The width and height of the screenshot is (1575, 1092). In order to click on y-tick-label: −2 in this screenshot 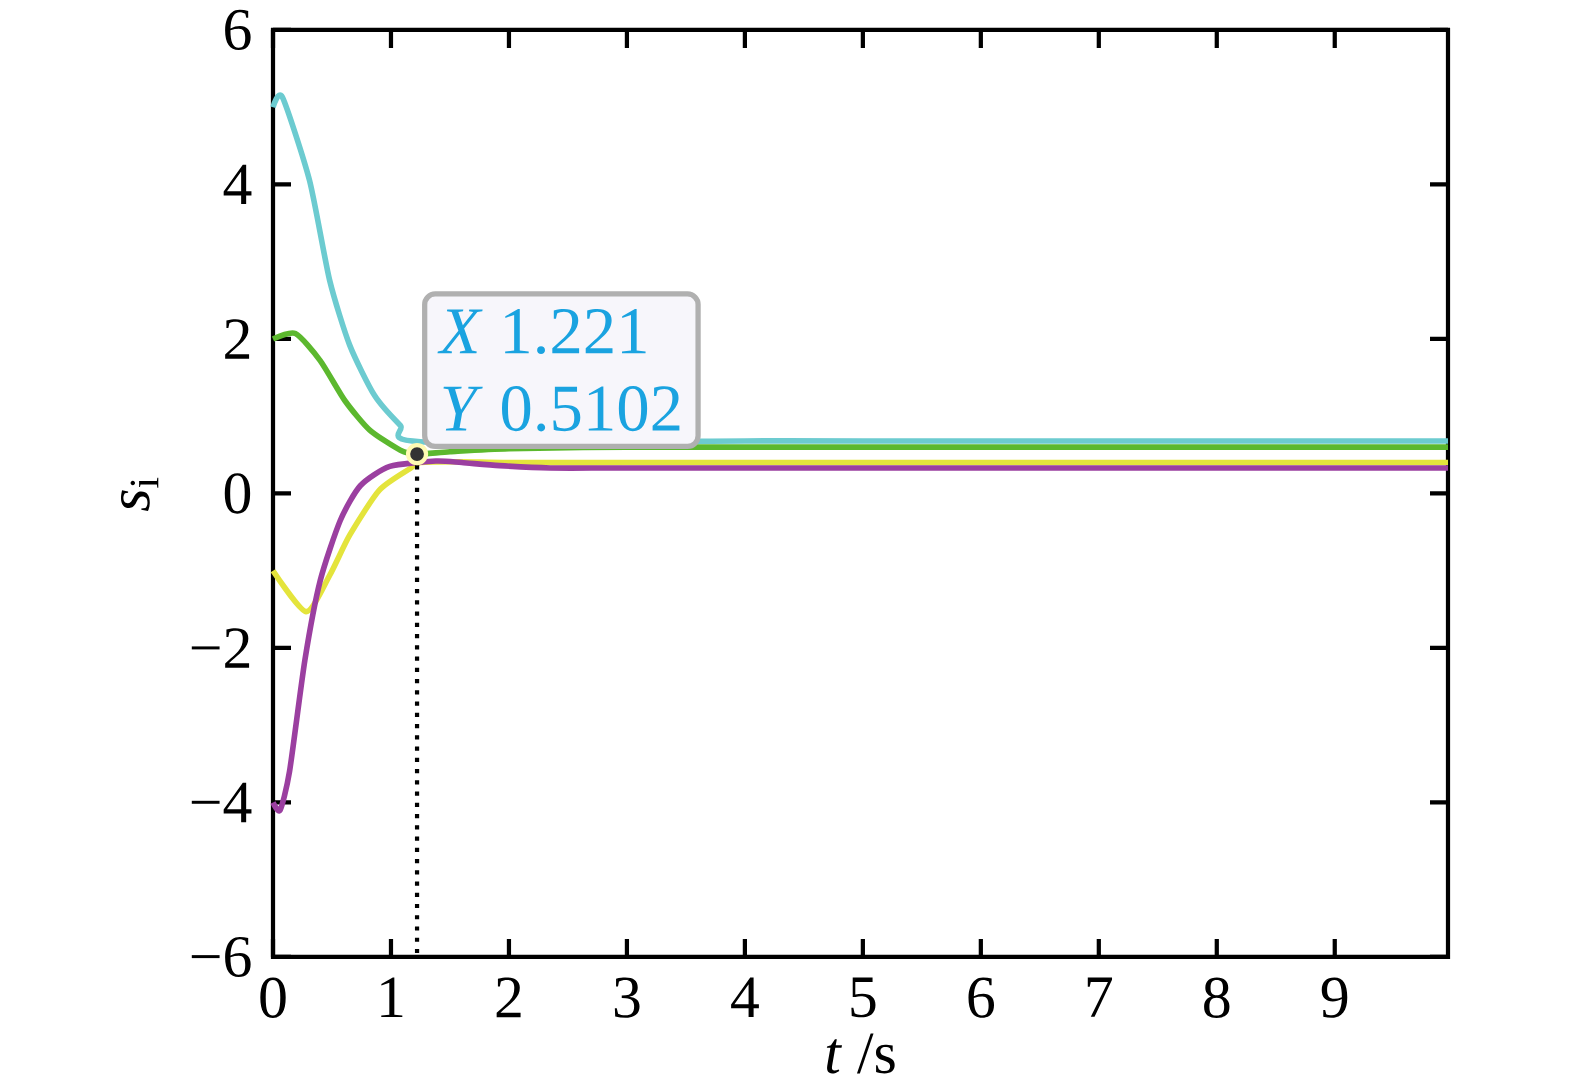, I will do `click(220, 648)`.